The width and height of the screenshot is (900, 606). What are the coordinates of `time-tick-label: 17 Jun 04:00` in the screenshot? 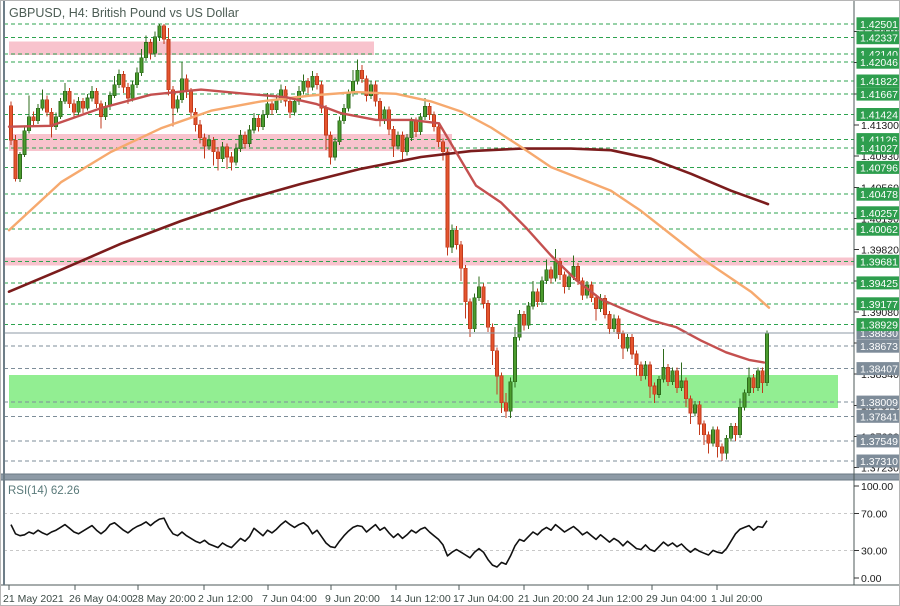 It's located at (483, 599).